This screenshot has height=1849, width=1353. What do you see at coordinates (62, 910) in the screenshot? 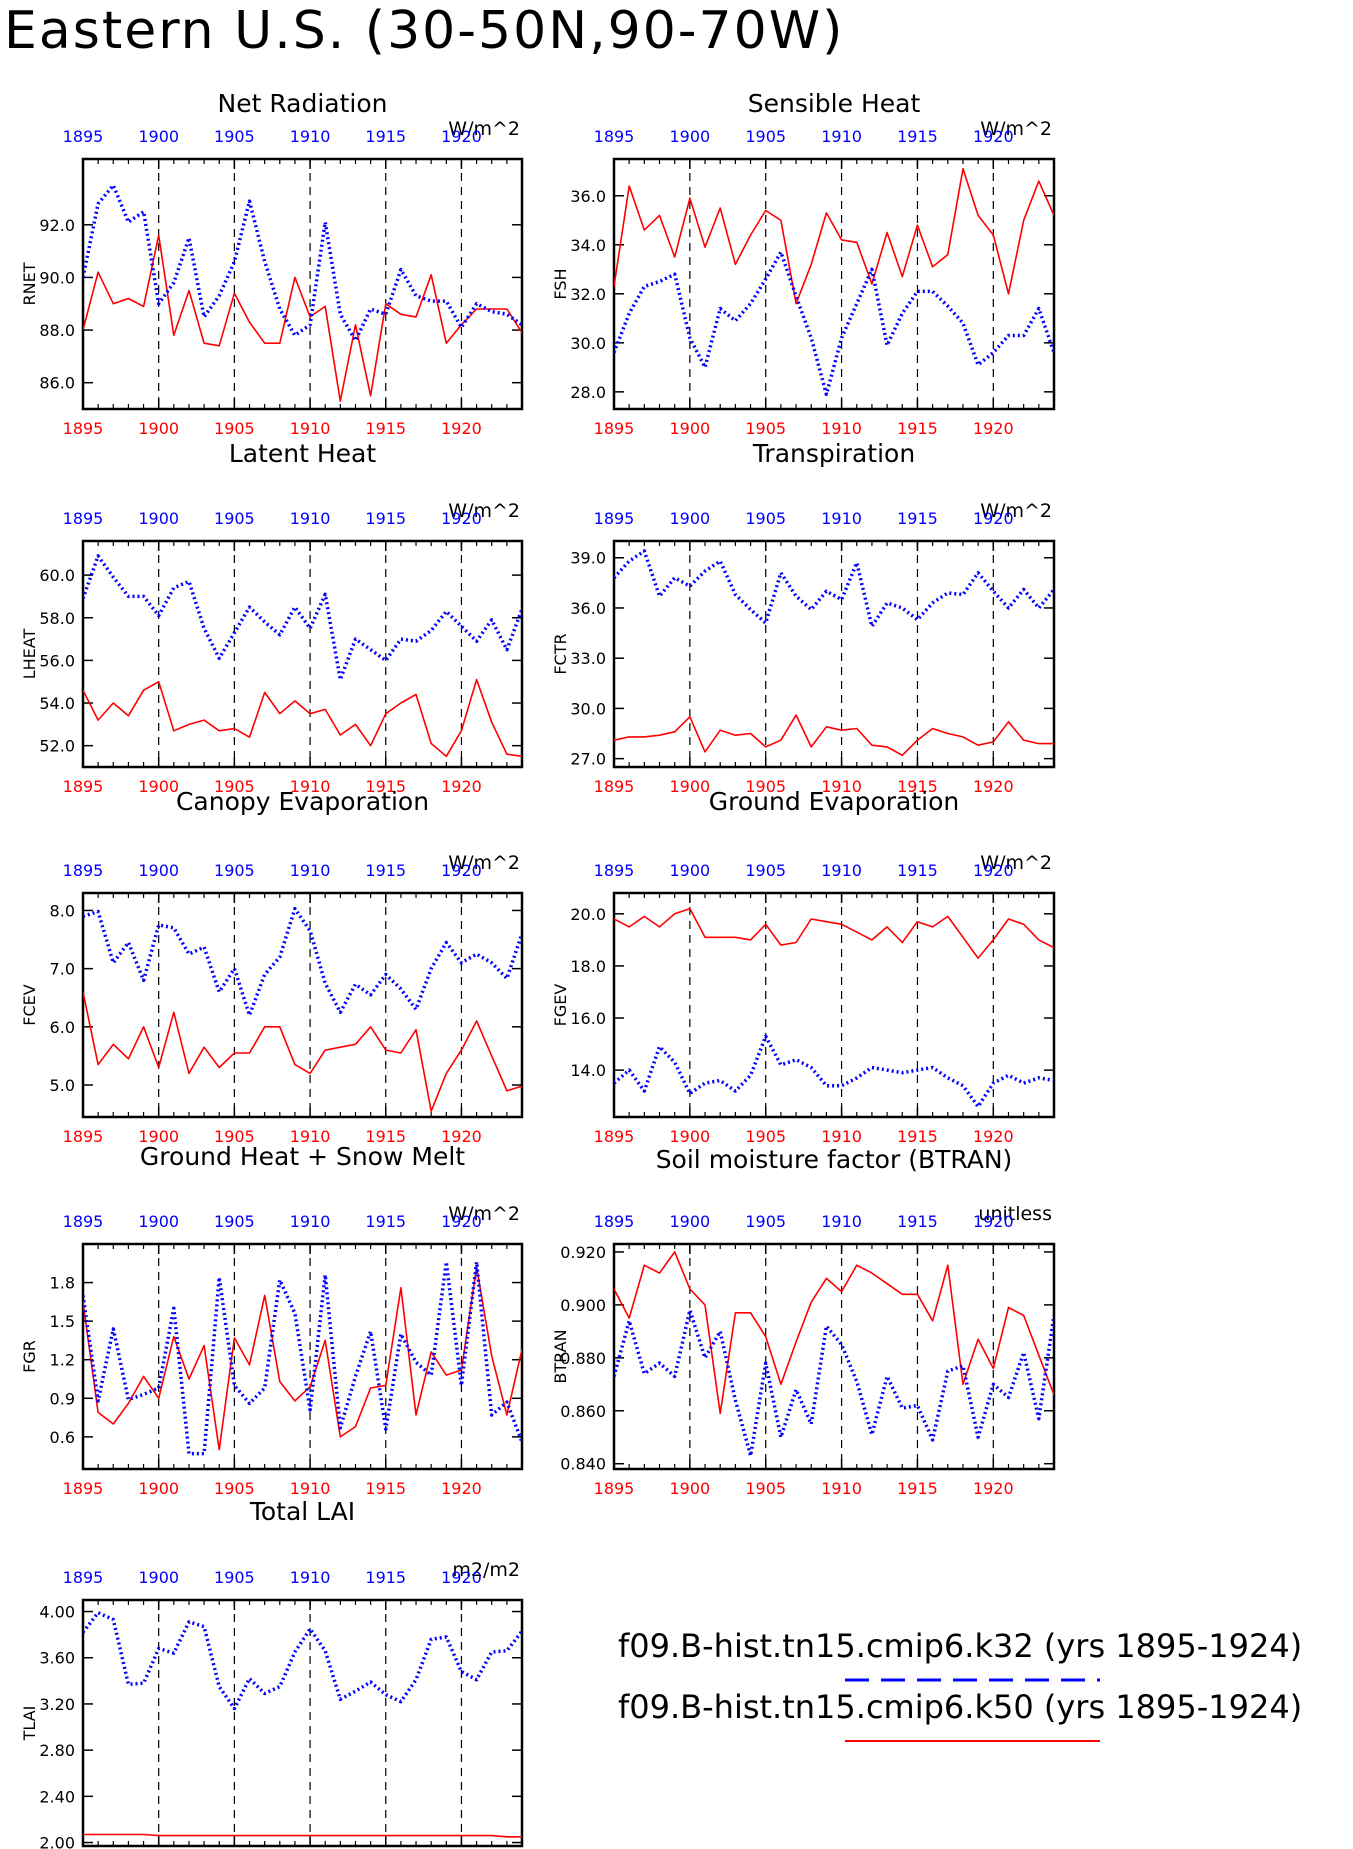
I see `y-tick-label: 8.0` at bounding box center [62, 910].